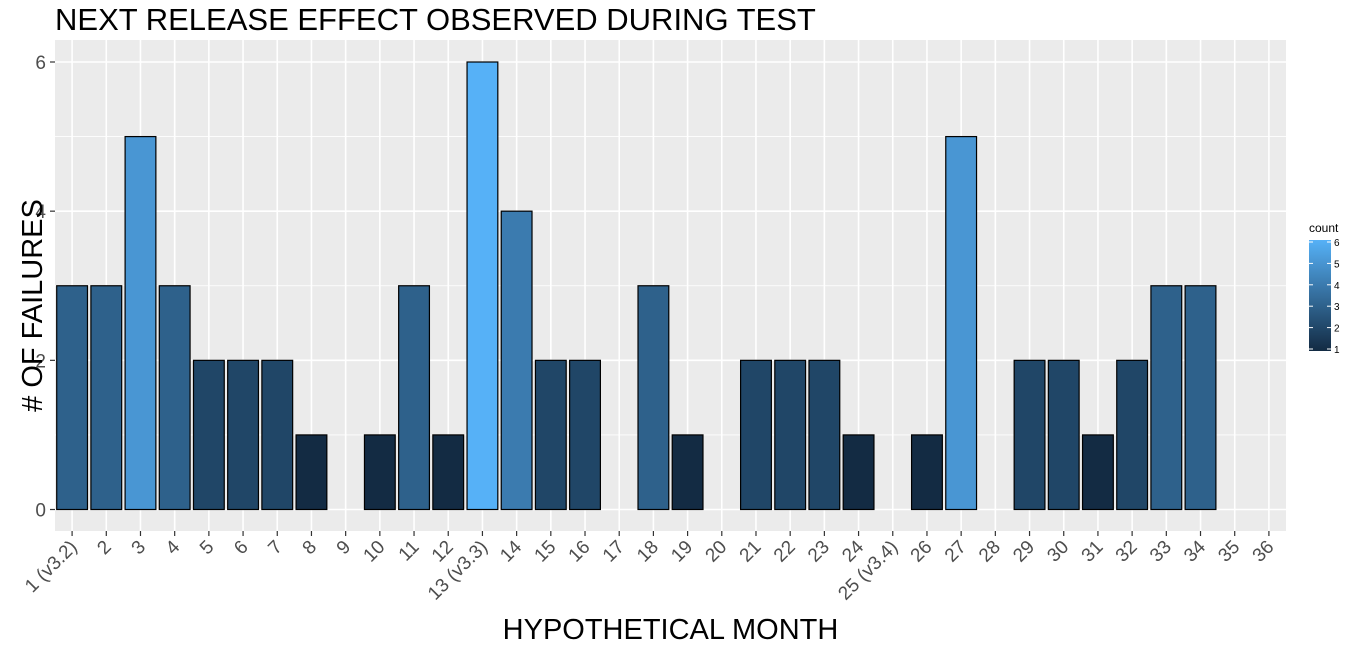 The width and height of the screenshot is (1360, 646). Describe the element at coordinates (275, 548) in the screenshot. I see `x-tick-label: 7` at that location.